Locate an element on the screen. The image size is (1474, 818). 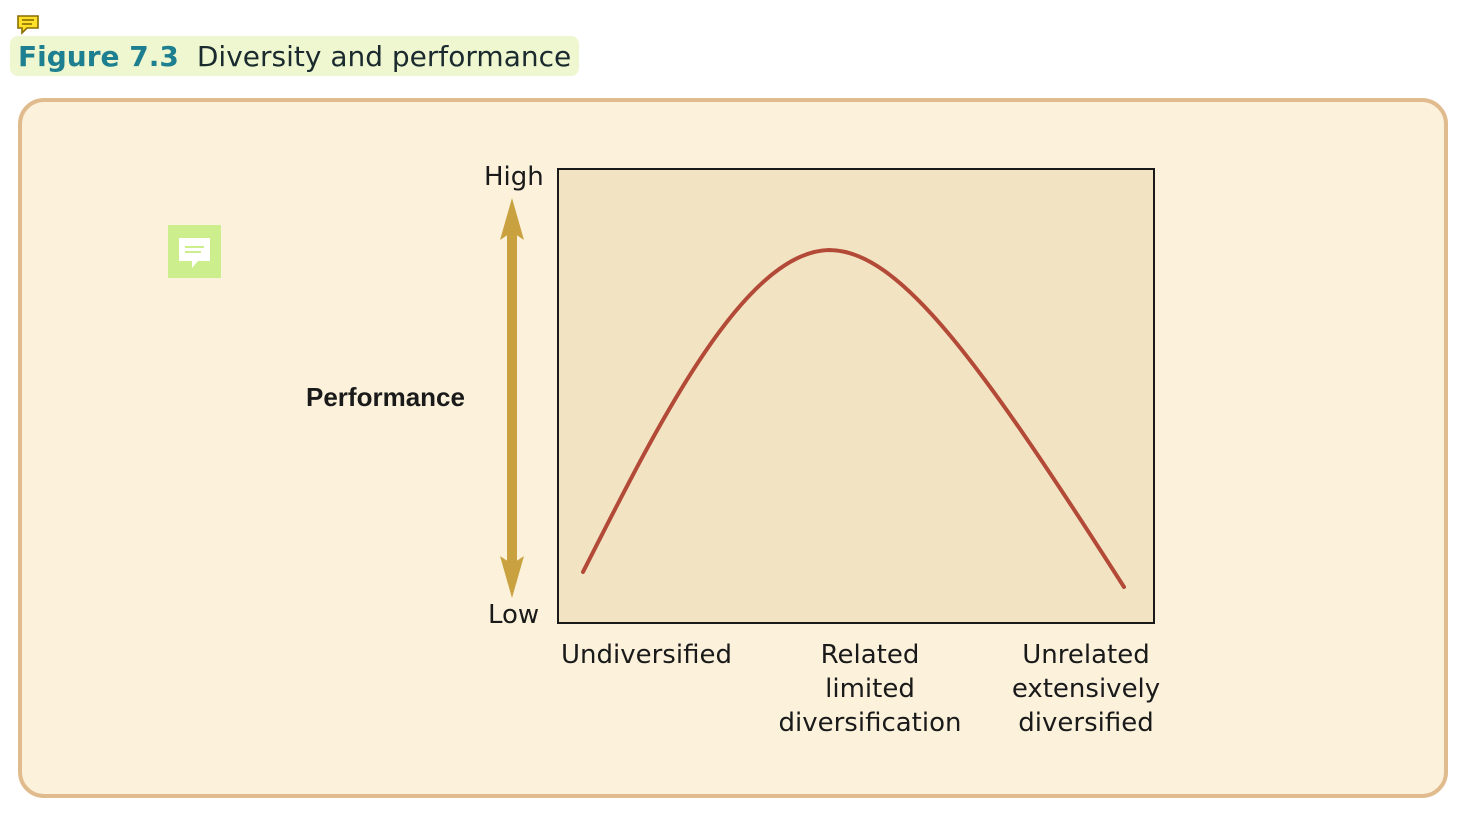
y-axis-high-label: High is located at coordinates (514, 177).